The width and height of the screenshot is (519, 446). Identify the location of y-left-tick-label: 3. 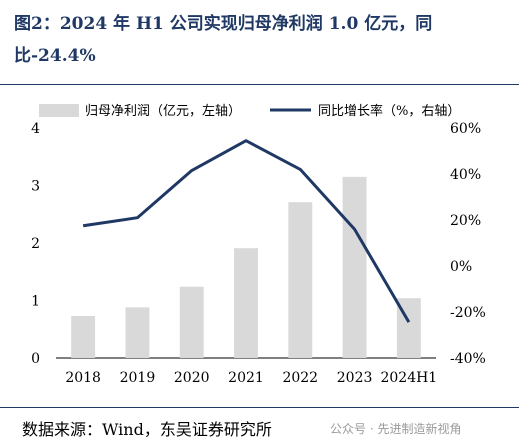
(35, 187).